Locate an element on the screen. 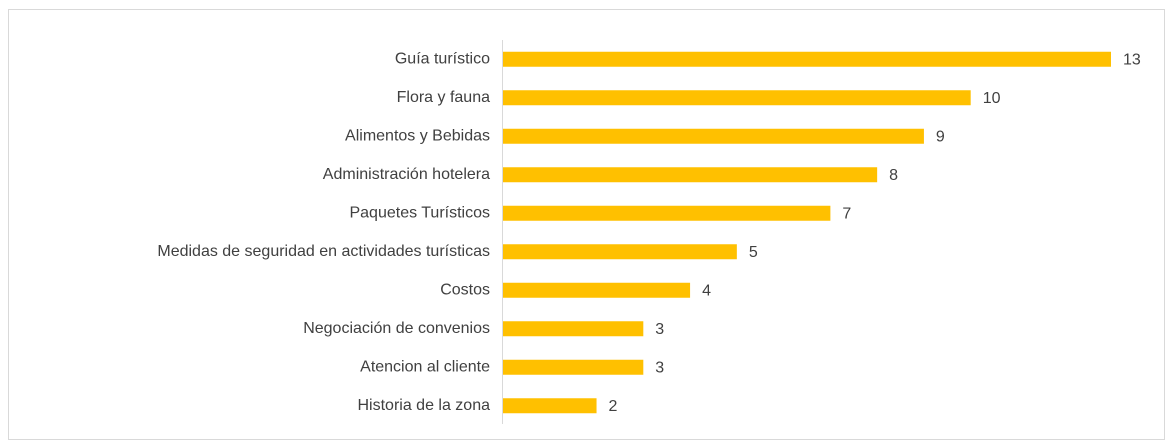  category-label: Negociación de convenios is located at coordinates (396, 328).